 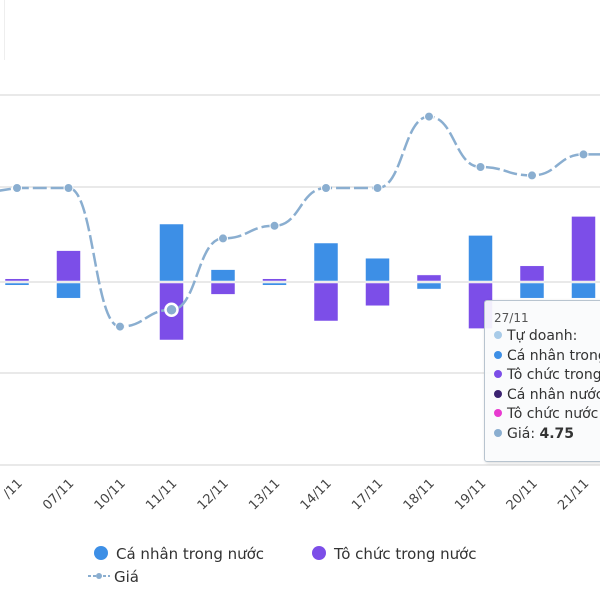 What do you see at coordinates (161, 494) in the screenshot?
I see `x-axis-label: 11/11` at bounding box center [161, 494].